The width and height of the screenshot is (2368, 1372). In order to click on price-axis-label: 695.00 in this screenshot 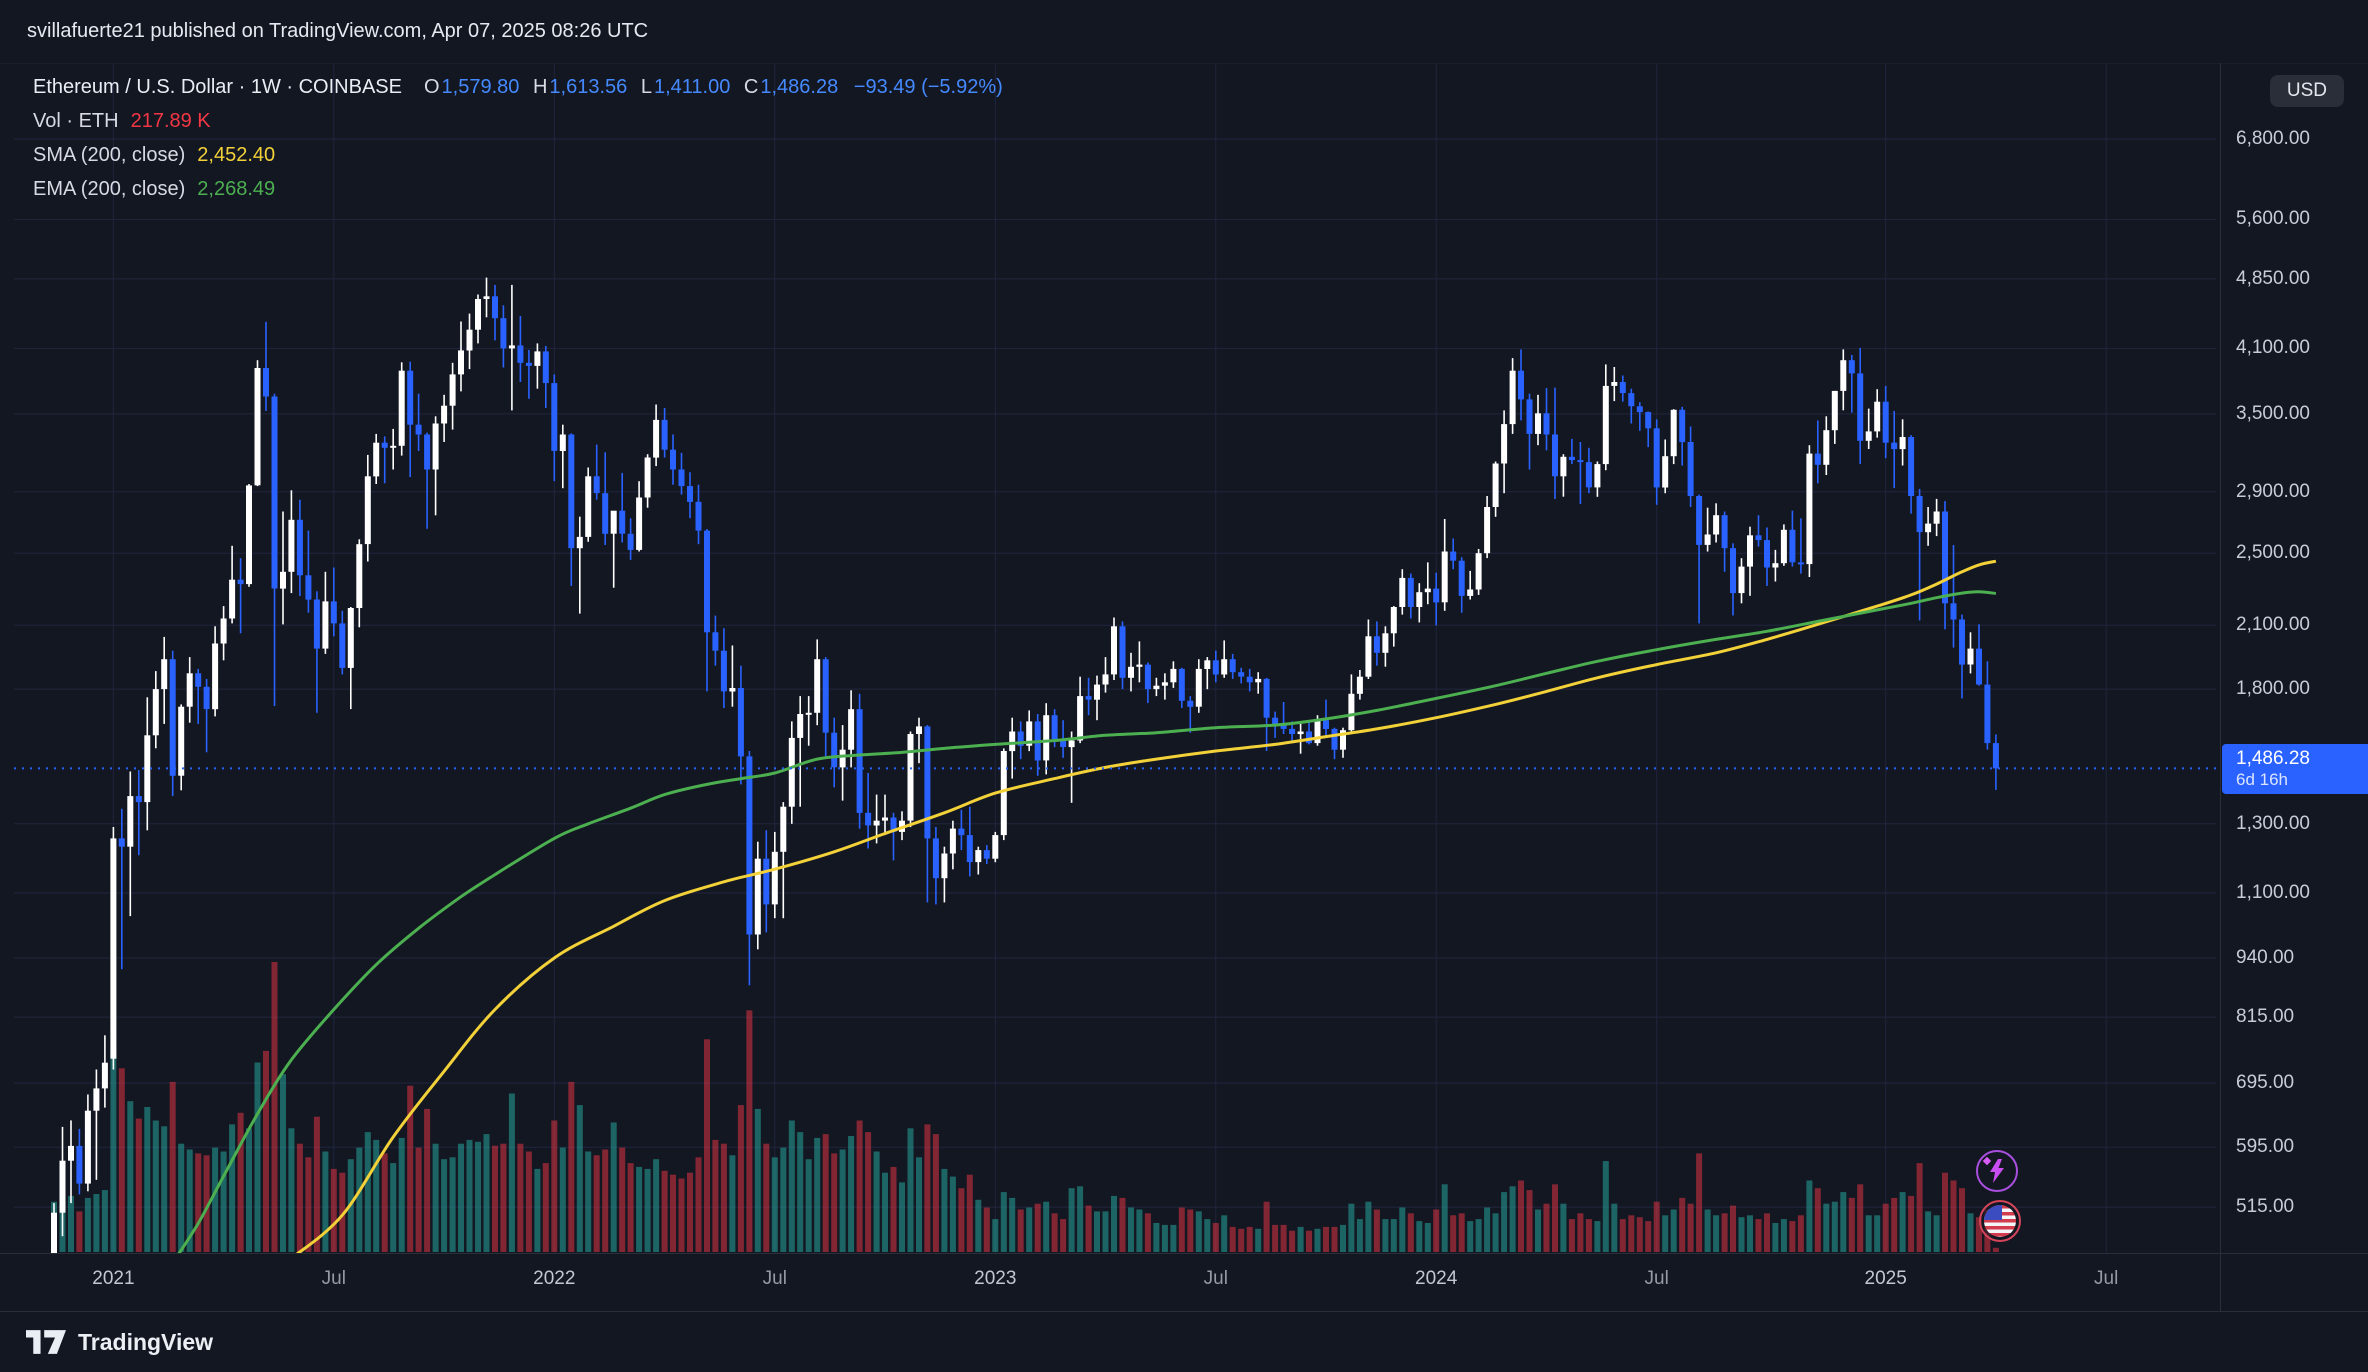, I will do `click(2265, 1082)`.